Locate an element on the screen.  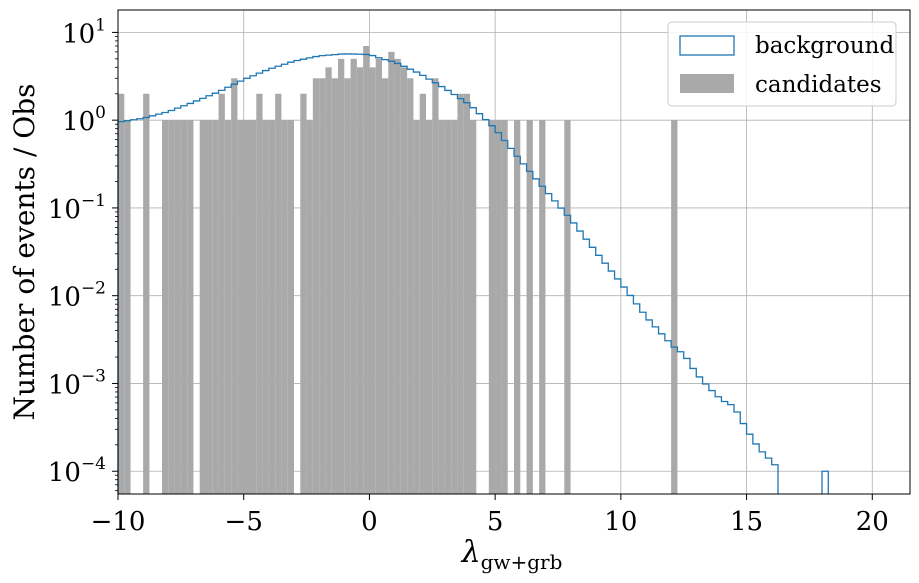
x-tick-label: 0 is located at coordinates (369, 522).